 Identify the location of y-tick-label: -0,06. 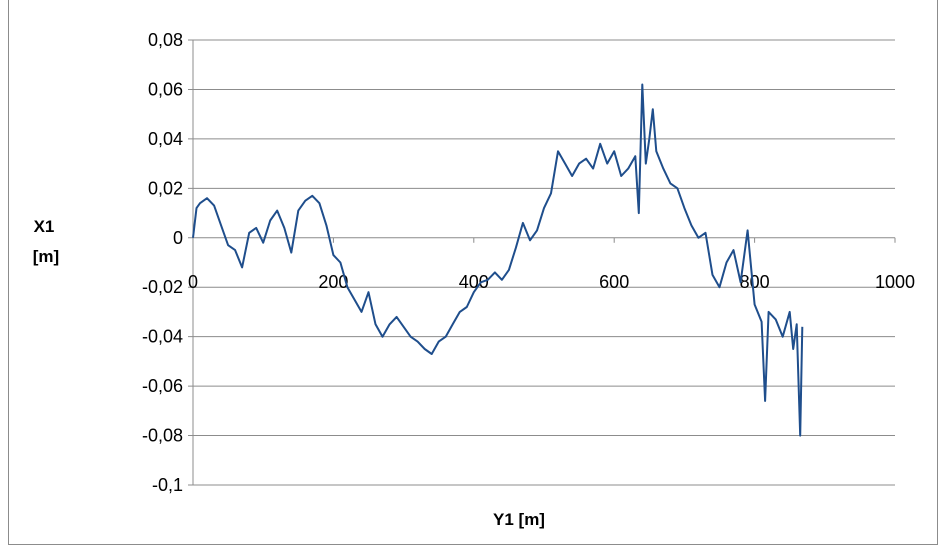
(162, 386).